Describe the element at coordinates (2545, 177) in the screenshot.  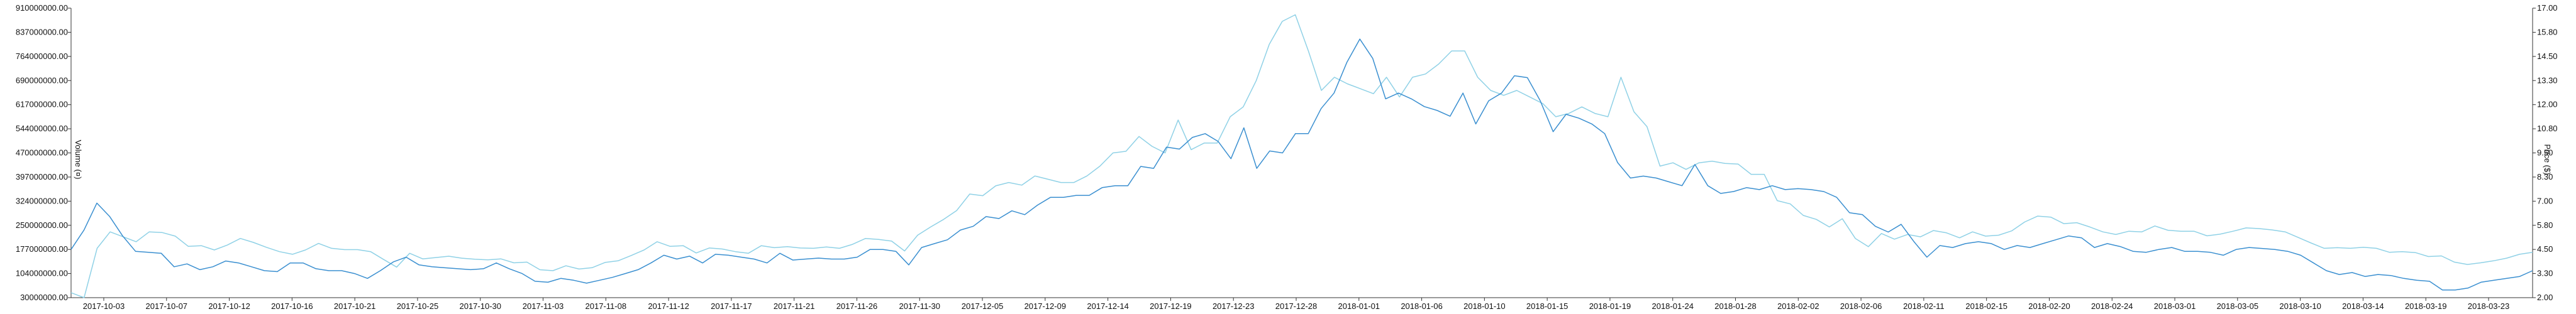
I see `right-tick-label: 8.30` at that location.